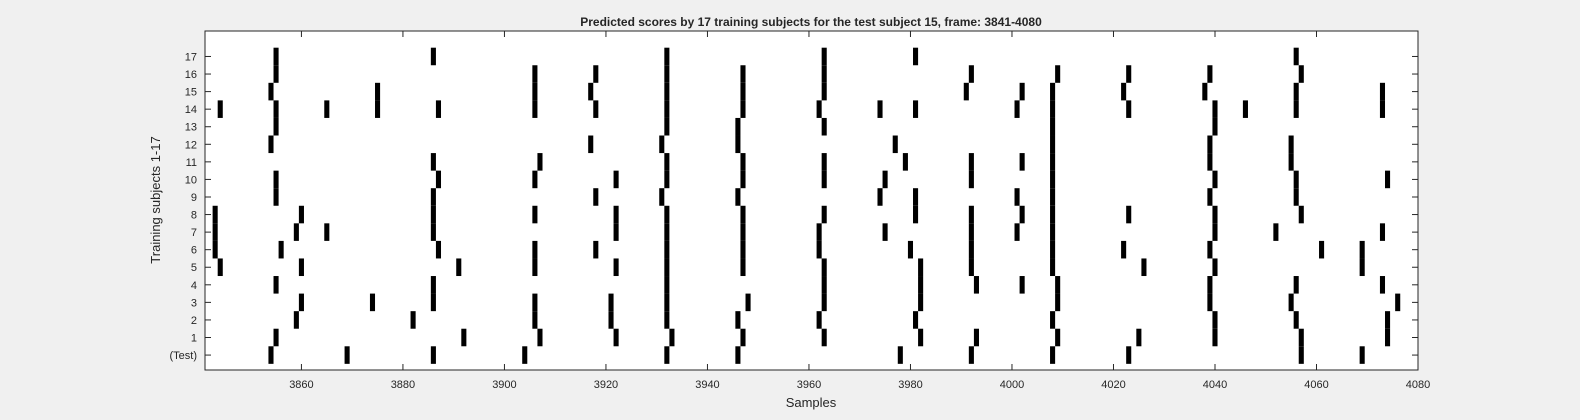 The width and height of the screenshot is (1580, 420). Describe the element at coordinates (194, 216) in the screenshot. I see `y-tick-label: 8` at that location.